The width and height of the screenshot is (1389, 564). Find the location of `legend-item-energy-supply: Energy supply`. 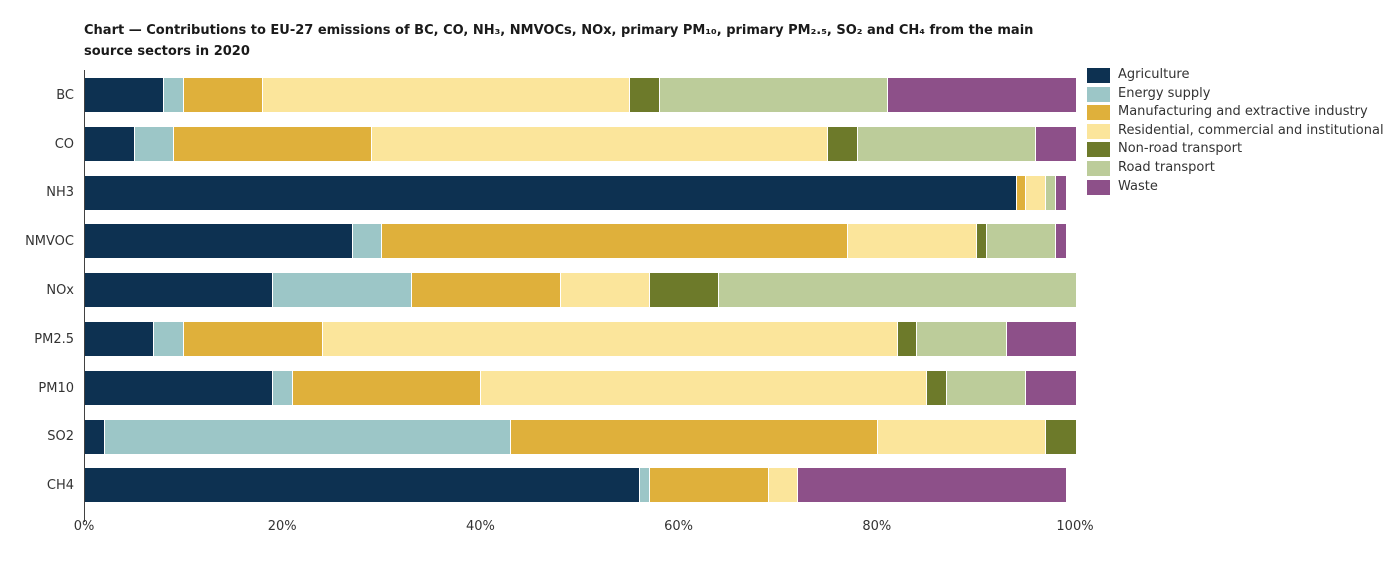

legend-item-energy-supply: Energy supply is located at coordinates (1237, 94).